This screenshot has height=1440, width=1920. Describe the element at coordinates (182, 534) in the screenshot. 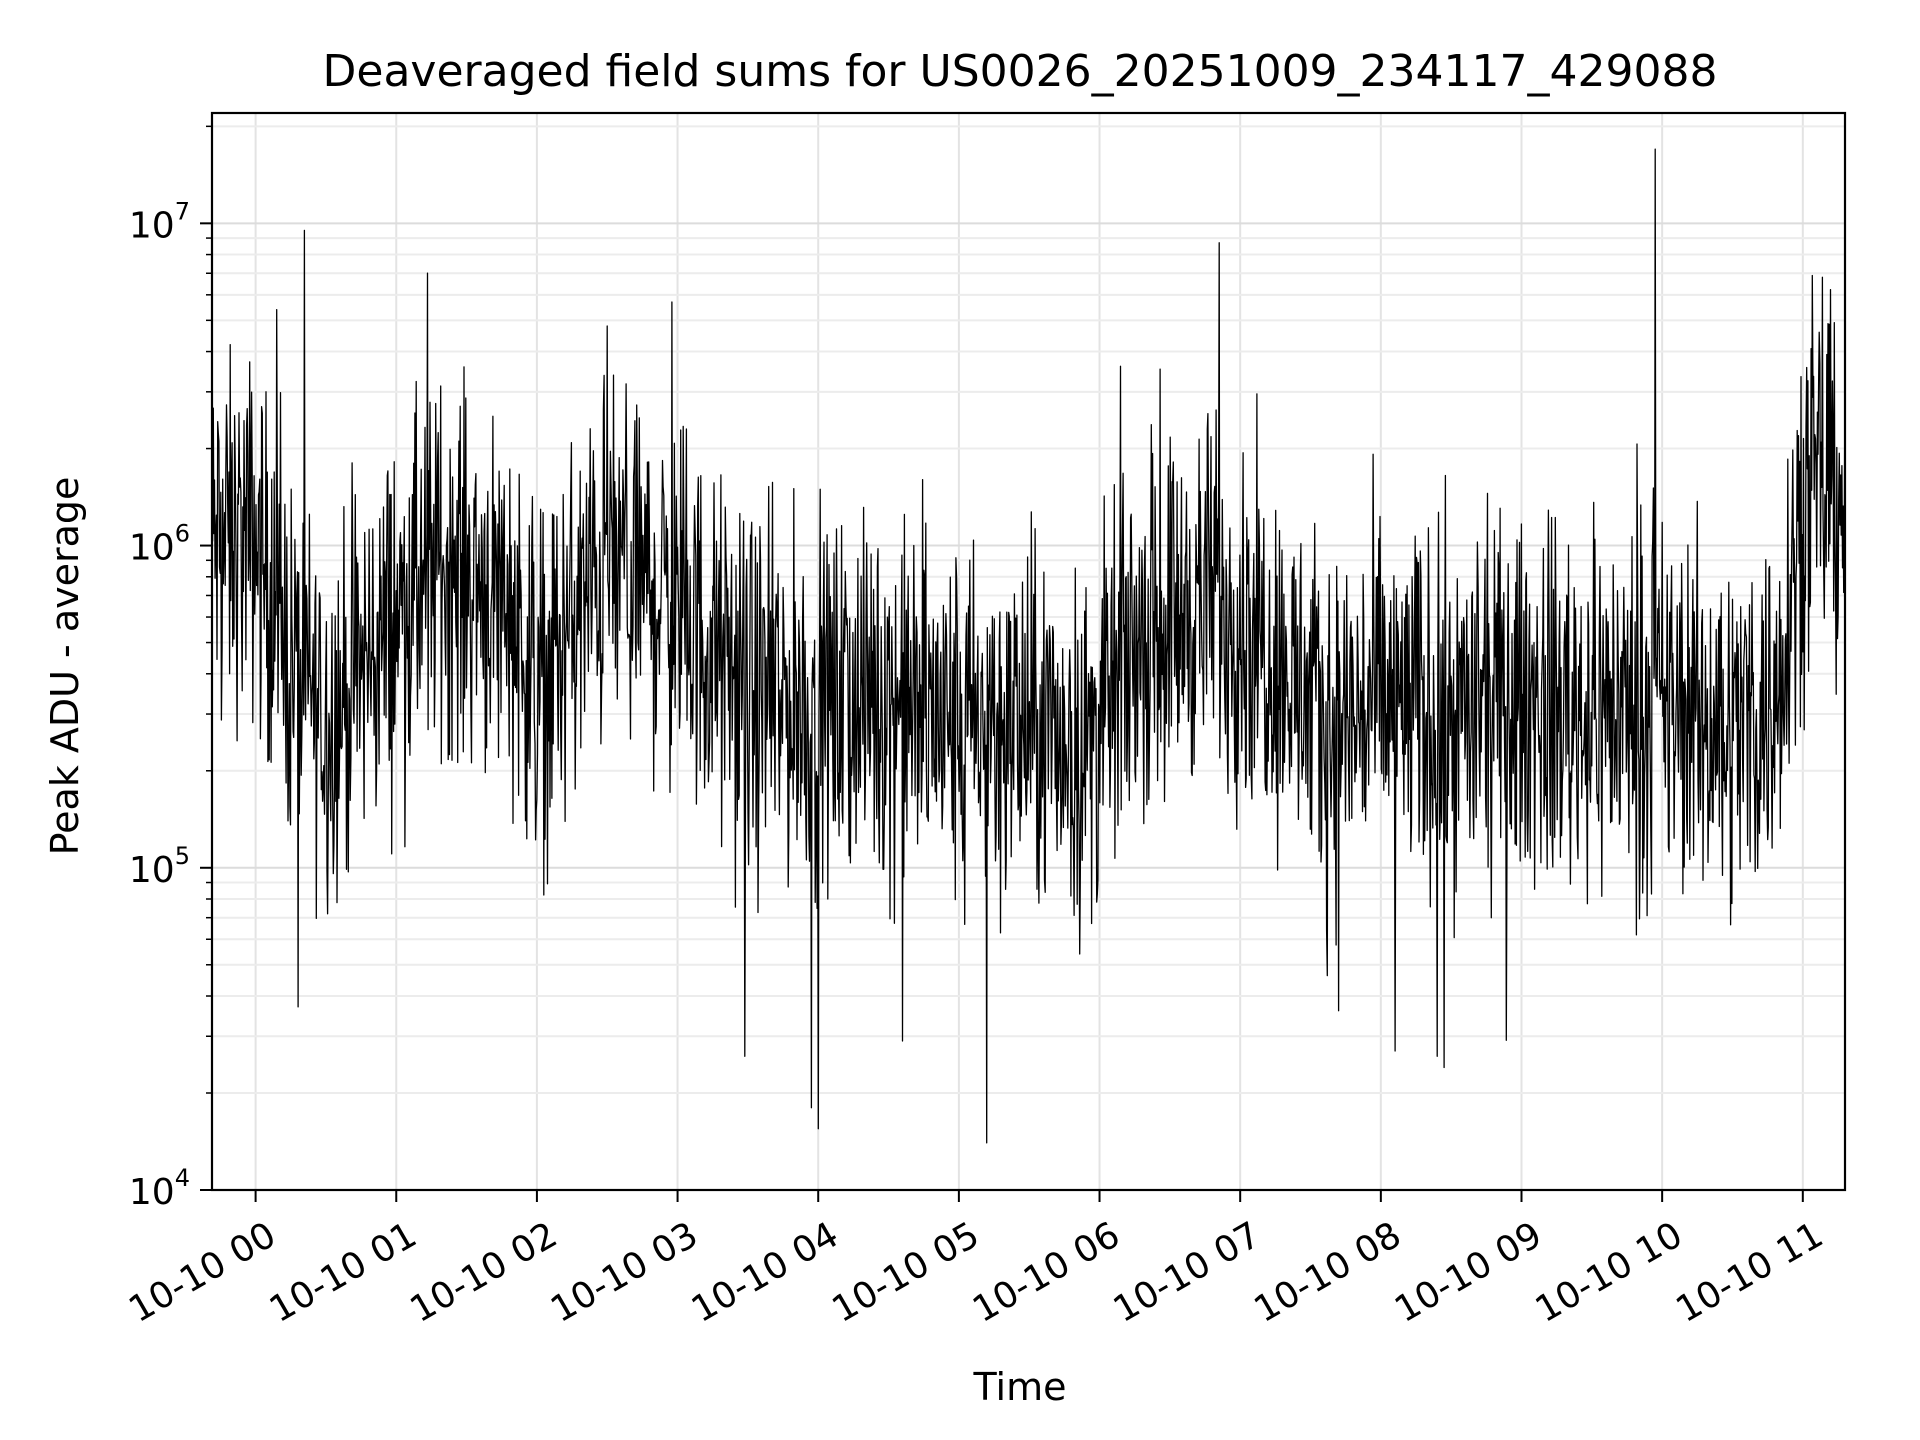

I see `y-tick-exponent: 6` at that location.